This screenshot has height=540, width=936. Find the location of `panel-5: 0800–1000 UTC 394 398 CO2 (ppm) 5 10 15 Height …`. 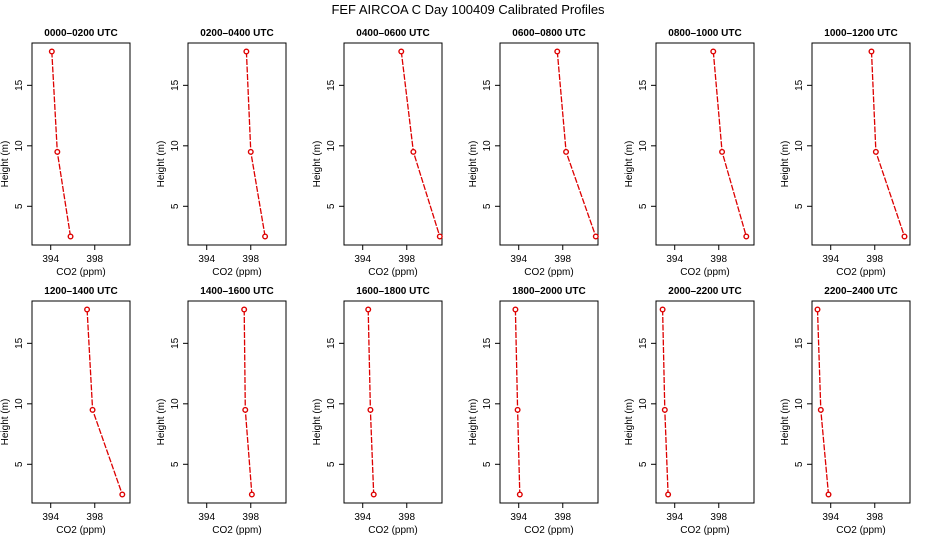

panel-5: 0800–1000 UTC 394 398 CO2 (ppm) 5 10 15 Height … is located at coordinates (689, 153).